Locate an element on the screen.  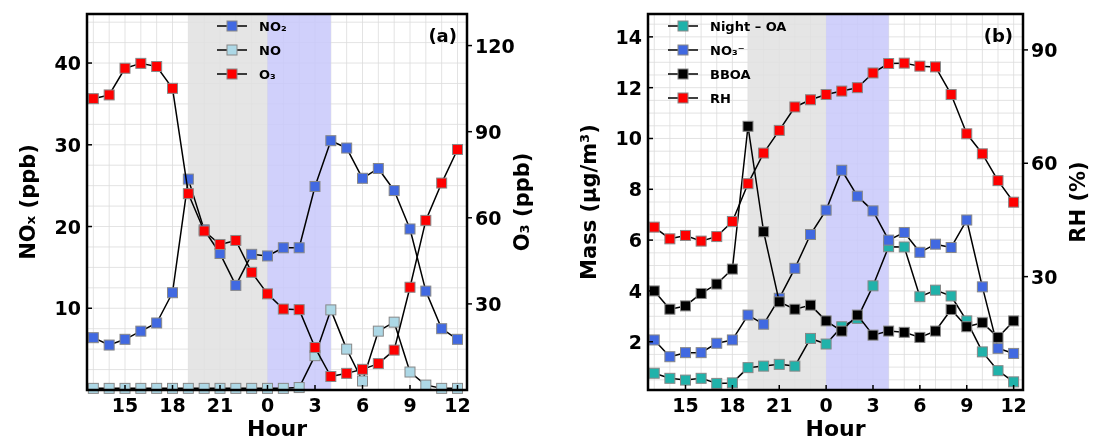
legend-label: BBOA is located at coordinates (730, 74).